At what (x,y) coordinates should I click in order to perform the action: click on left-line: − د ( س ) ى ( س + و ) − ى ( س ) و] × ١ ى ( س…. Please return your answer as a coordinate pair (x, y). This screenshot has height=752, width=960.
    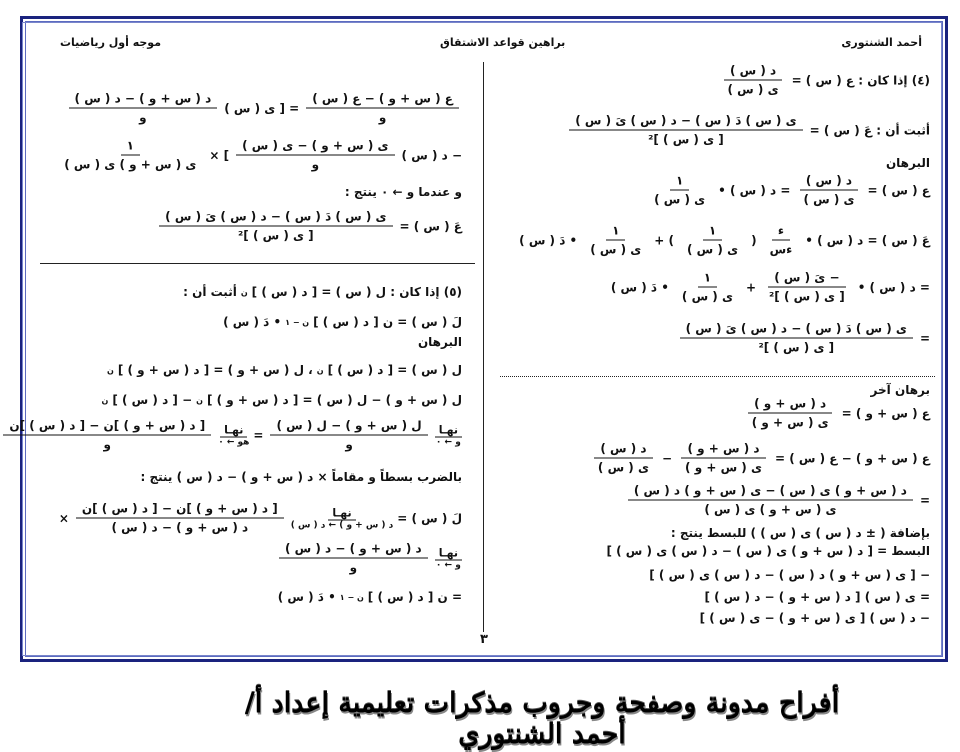
    Looking at the image, I should click on (258, 155).